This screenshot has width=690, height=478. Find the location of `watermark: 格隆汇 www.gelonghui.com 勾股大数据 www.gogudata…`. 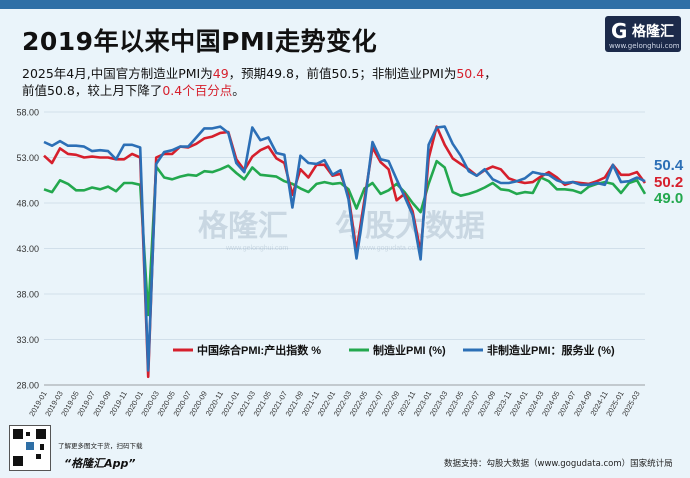

watermark: 格隆汇 www.gelonghui.com 勾股大数据 www.gogudata… is located at coordinates (341, 231).